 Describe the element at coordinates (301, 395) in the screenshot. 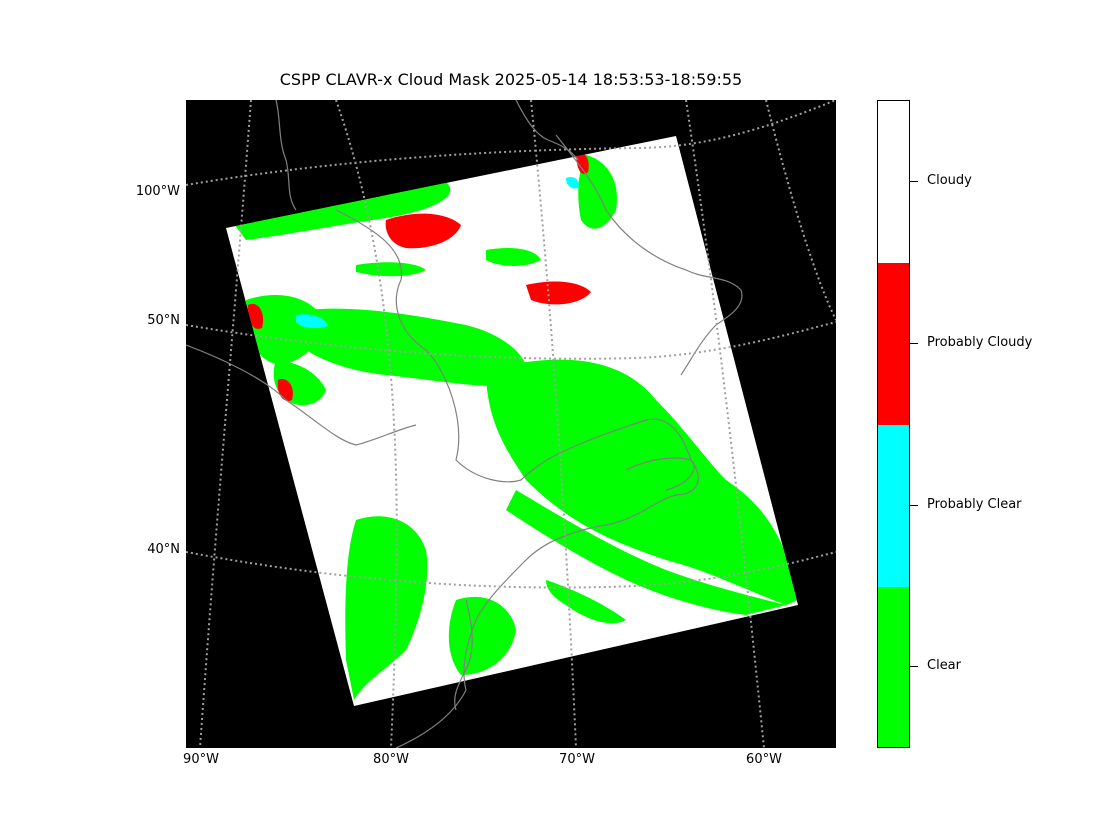

I see `us-canada-border` at that location.